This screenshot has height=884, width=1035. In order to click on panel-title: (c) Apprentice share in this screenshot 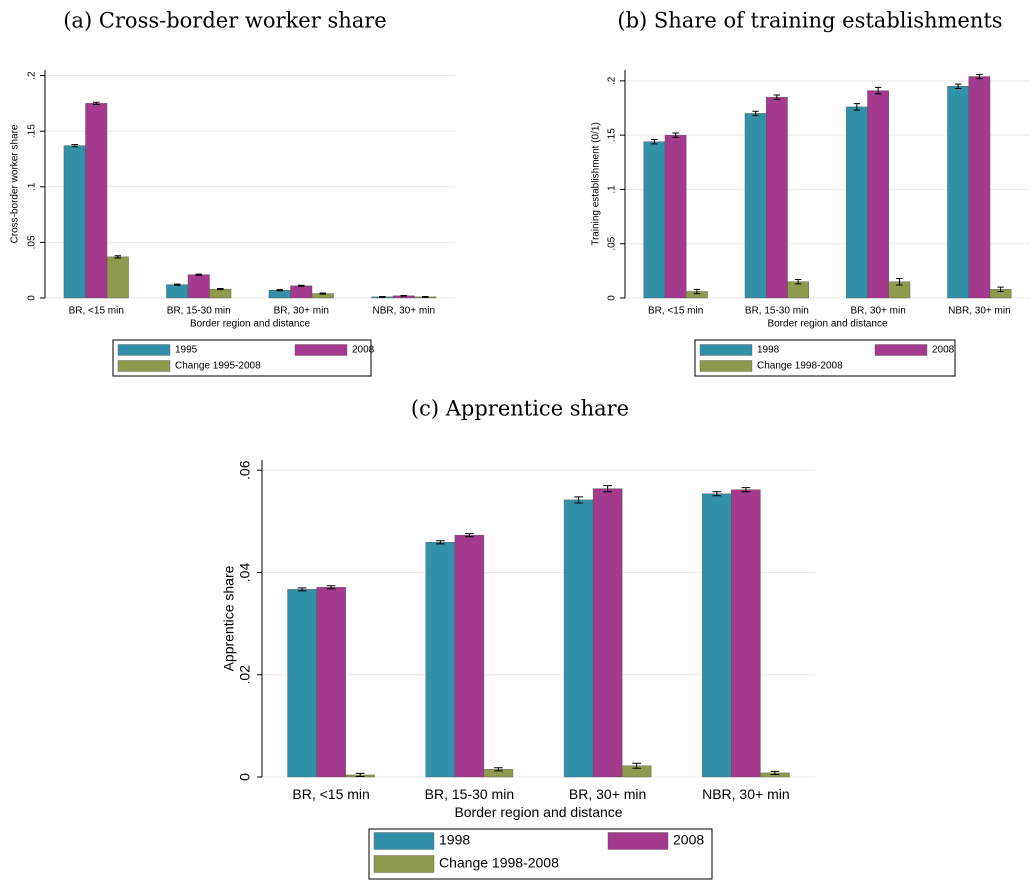, I will do `click(520, 409)`.